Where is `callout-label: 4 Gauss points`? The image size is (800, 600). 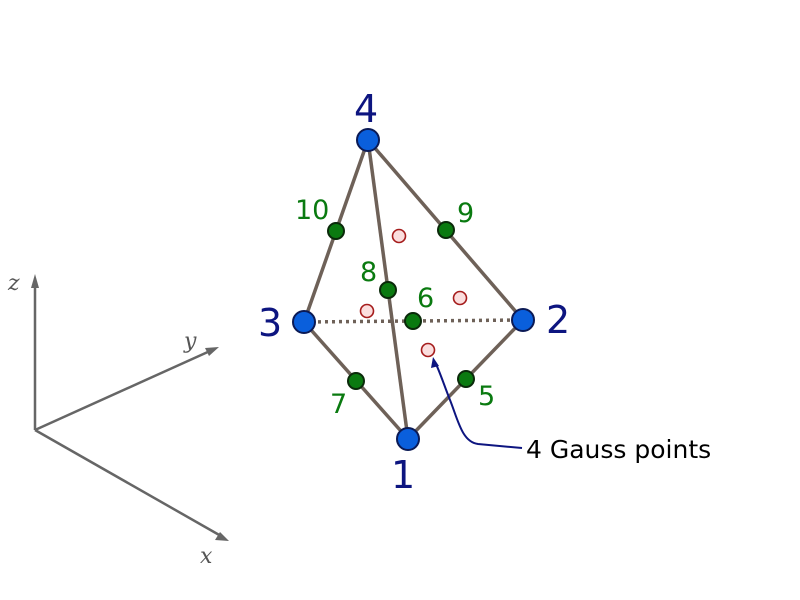 callout-label: 4 Gauss points is located at coordinates (618, 449).